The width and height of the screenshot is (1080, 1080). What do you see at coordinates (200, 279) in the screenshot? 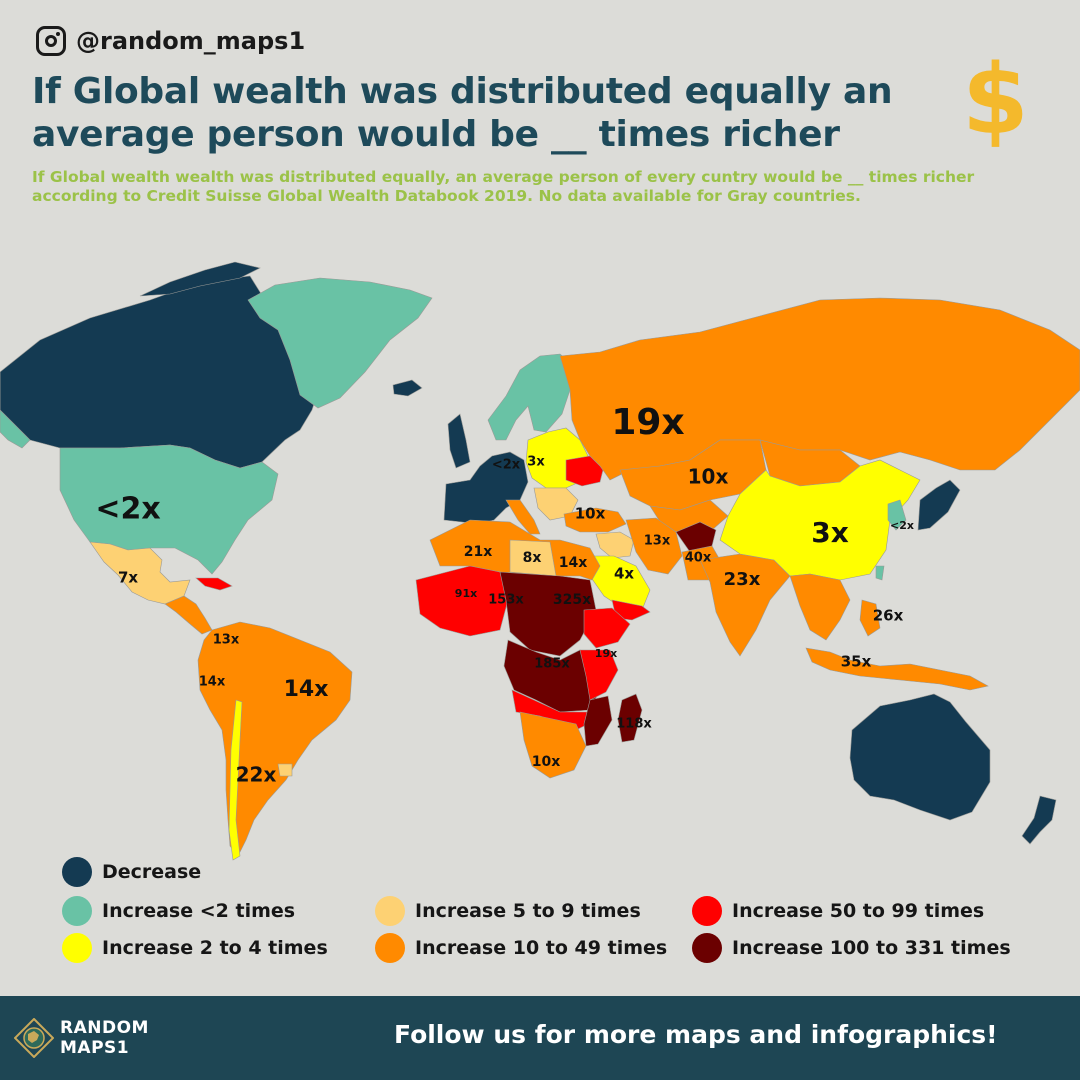
I see `canada-islands` at bounding box center [200, 279].